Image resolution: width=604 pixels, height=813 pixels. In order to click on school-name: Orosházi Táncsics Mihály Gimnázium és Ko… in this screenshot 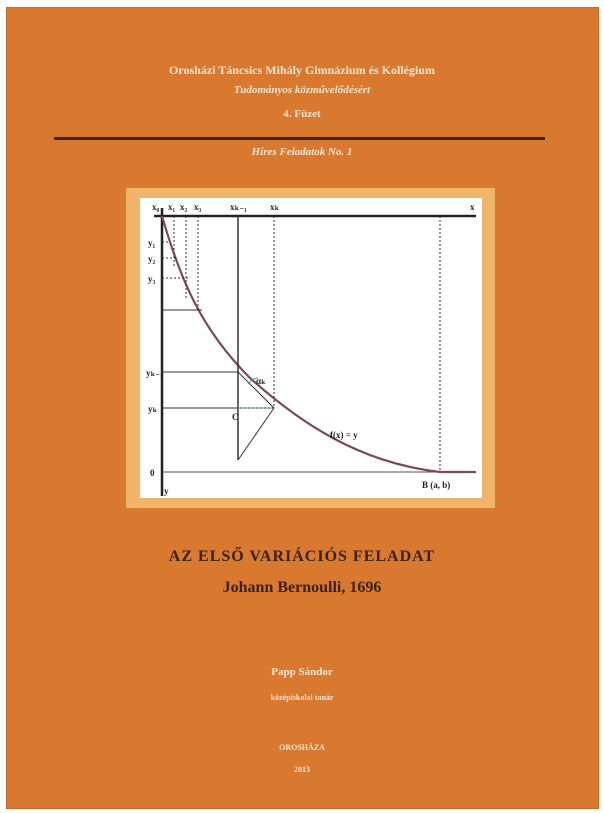, I will do `click(302, 70)`.